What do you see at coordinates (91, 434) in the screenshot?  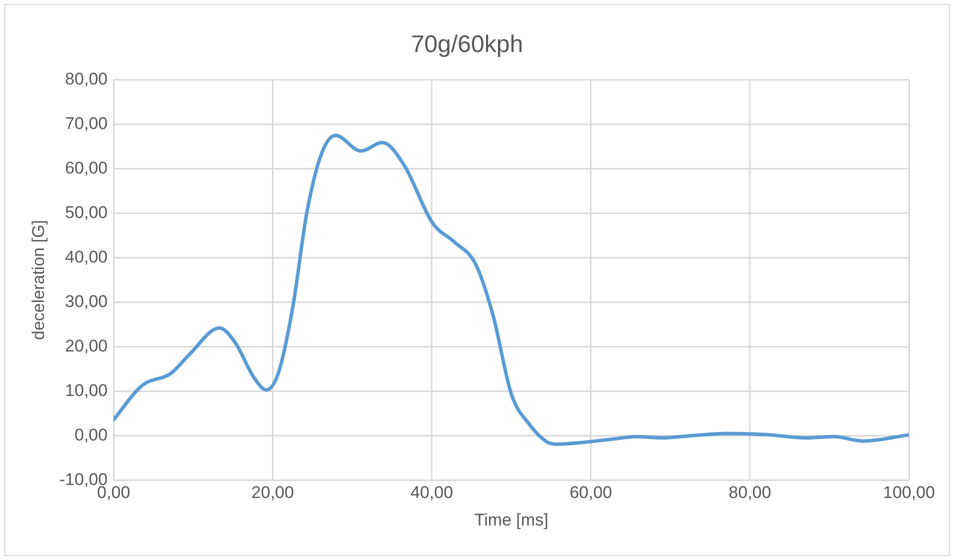 I see `y-tick-label: 0,00` at bounding box center [91, 434].